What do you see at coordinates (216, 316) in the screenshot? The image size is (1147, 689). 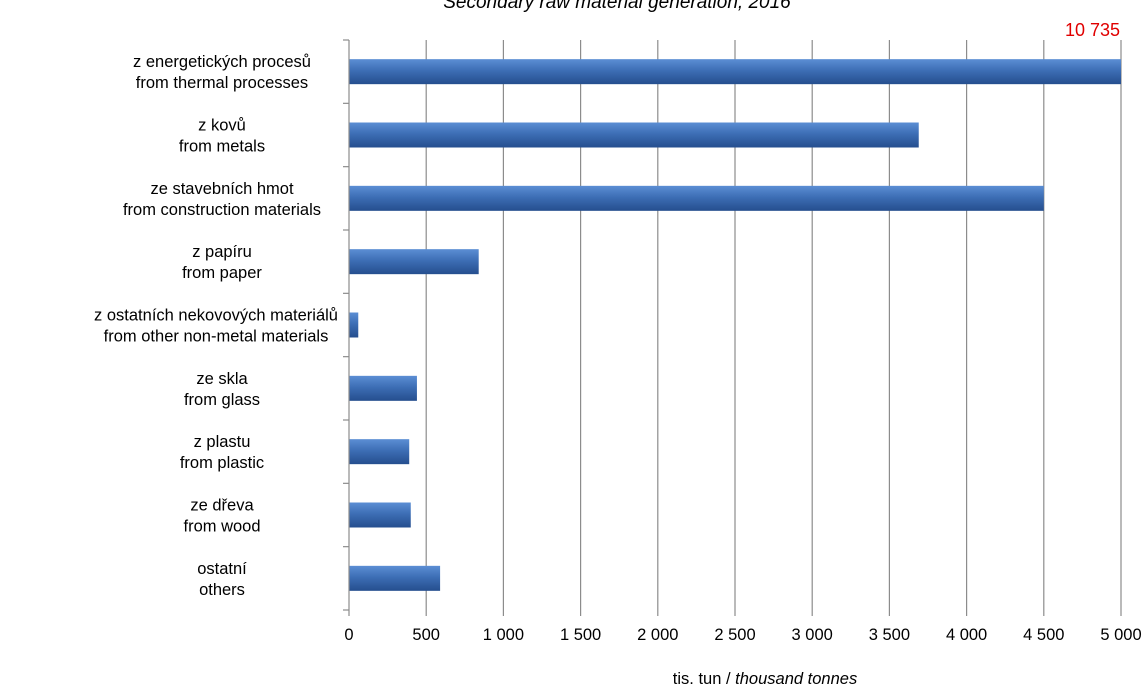 I see `category-label-line: z ostatních nekovových materiálů` at bounding box center [216, 316].